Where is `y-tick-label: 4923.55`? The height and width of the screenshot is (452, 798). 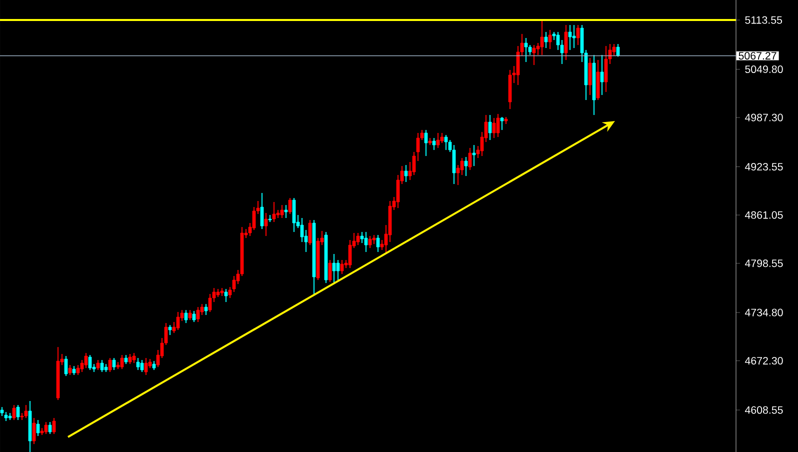 y-tick-label: 4923.55 is located at coordinates (763, 166).